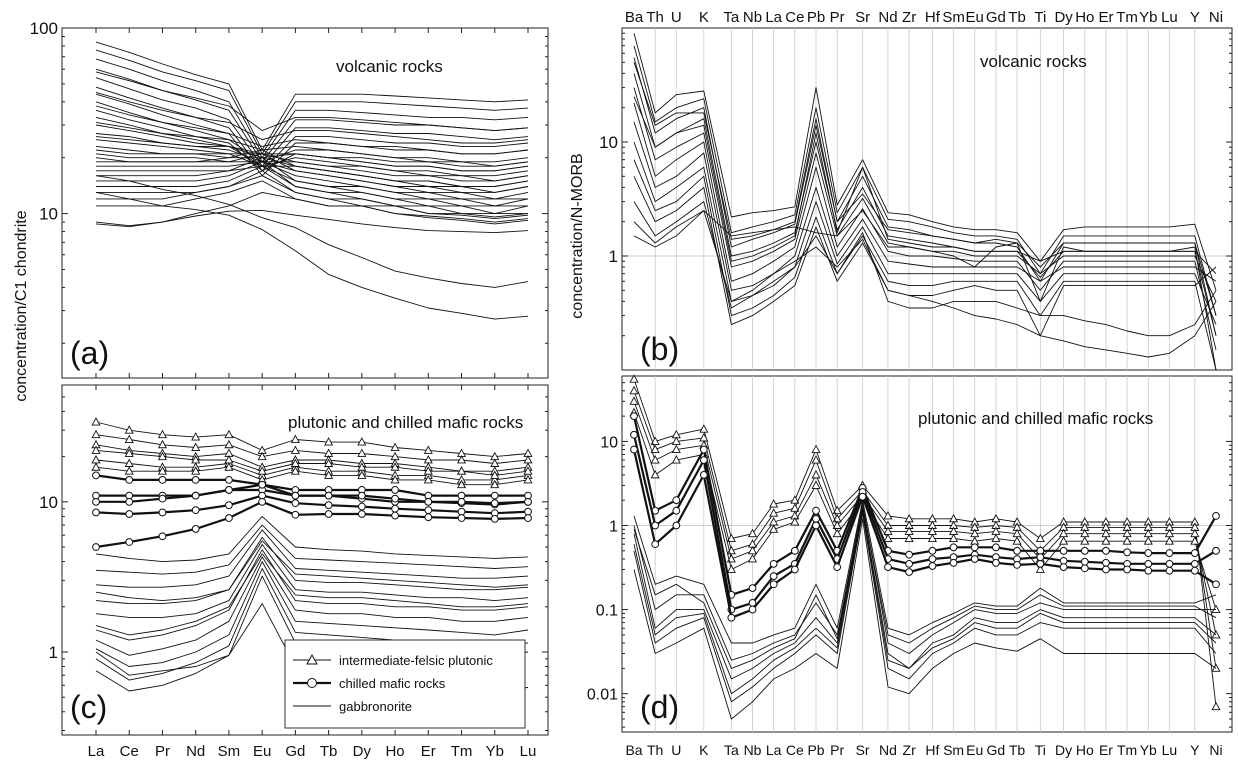 The width and height of the screenshot is (1238, 763). I want to click on x-category-label: Pr, so click(837, 750).